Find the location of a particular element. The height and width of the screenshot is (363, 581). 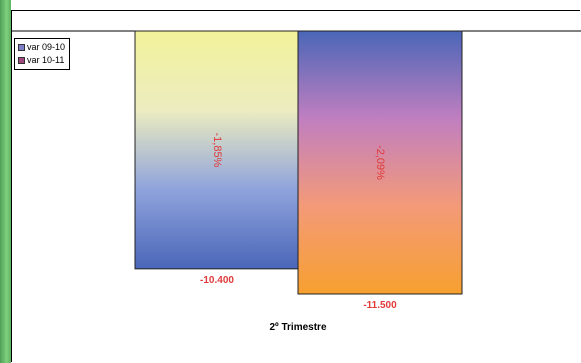

legend-entry-var-09-10: var 09-10 is located at coordinates (41, 47).